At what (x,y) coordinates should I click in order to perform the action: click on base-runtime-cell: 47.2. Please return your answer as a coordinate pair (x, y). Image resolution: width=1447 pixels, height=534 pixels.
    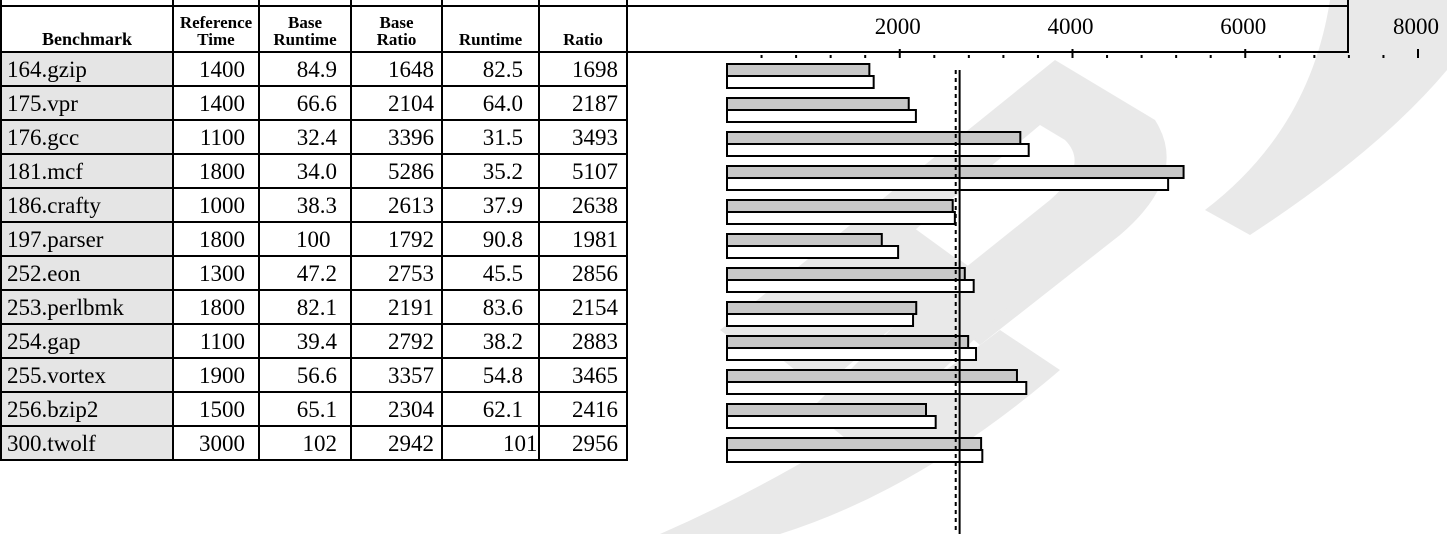
    Looking at the image, I should click on (305, 273).